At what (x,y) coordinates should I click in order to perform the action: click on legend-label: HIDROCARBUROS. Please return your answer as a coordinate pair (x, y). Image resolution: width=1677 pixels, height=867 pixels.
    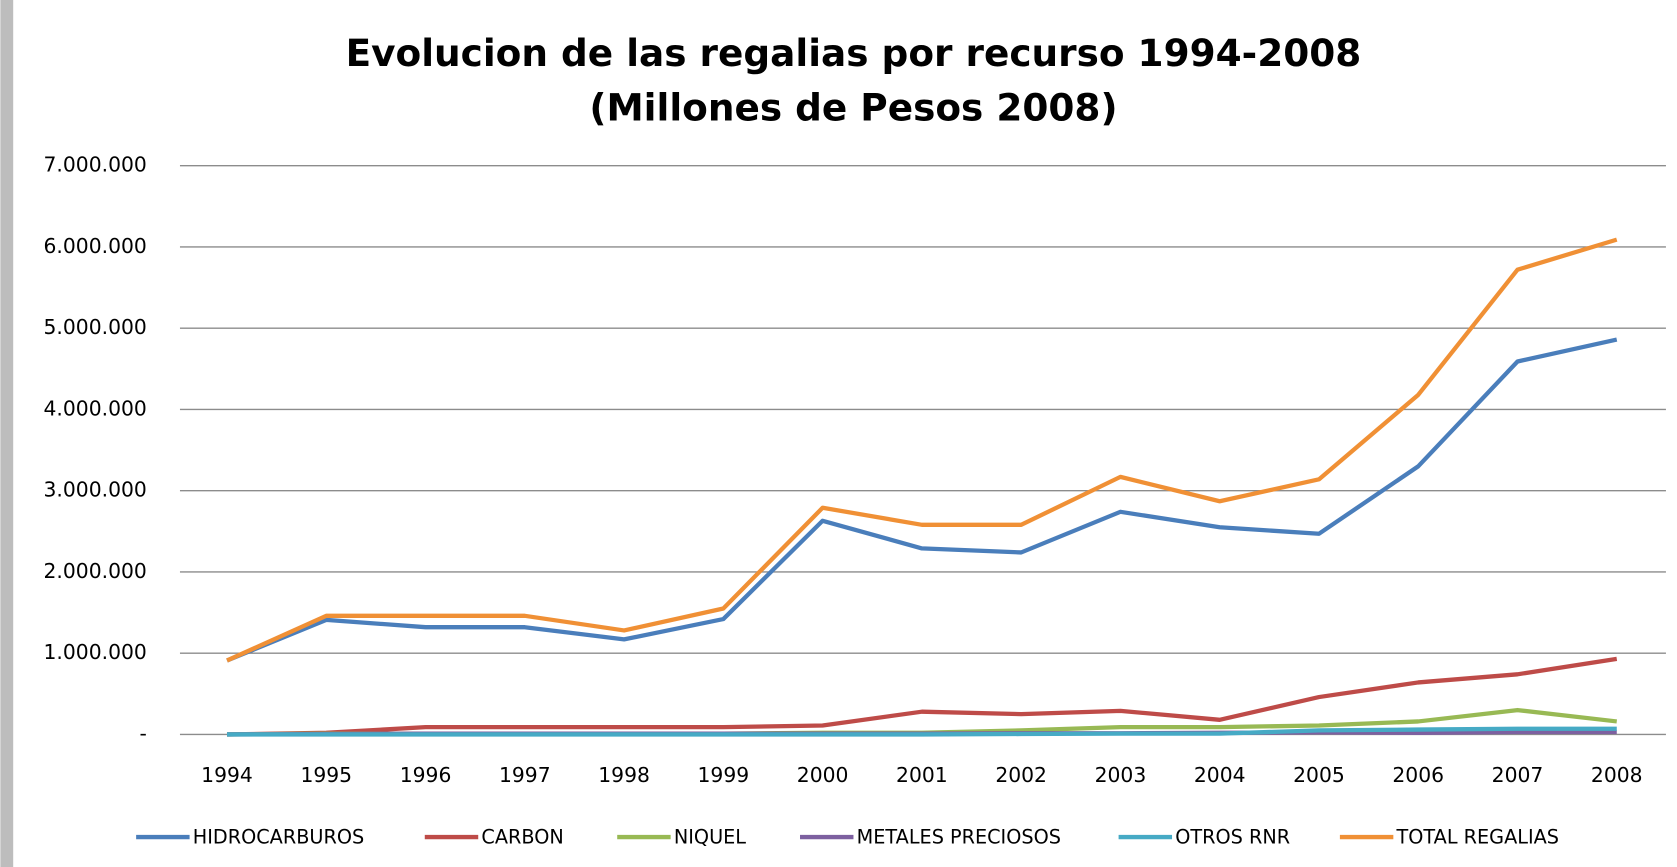
    Looking at the image, I should click on (278, 837).